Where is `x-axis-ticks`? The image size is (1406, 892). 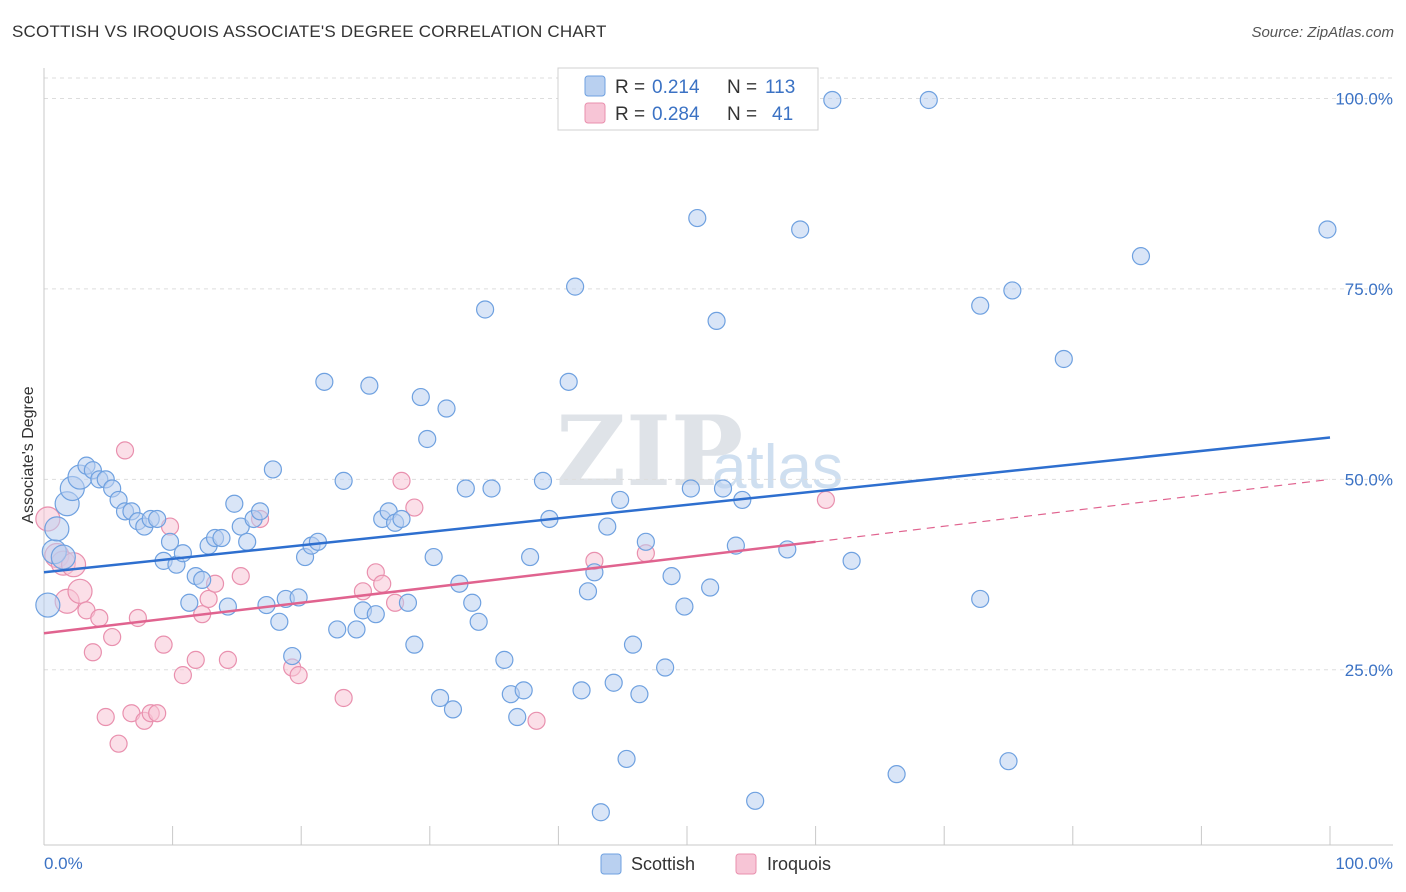 x-axis-ticks is located at coordinates (687, 835).